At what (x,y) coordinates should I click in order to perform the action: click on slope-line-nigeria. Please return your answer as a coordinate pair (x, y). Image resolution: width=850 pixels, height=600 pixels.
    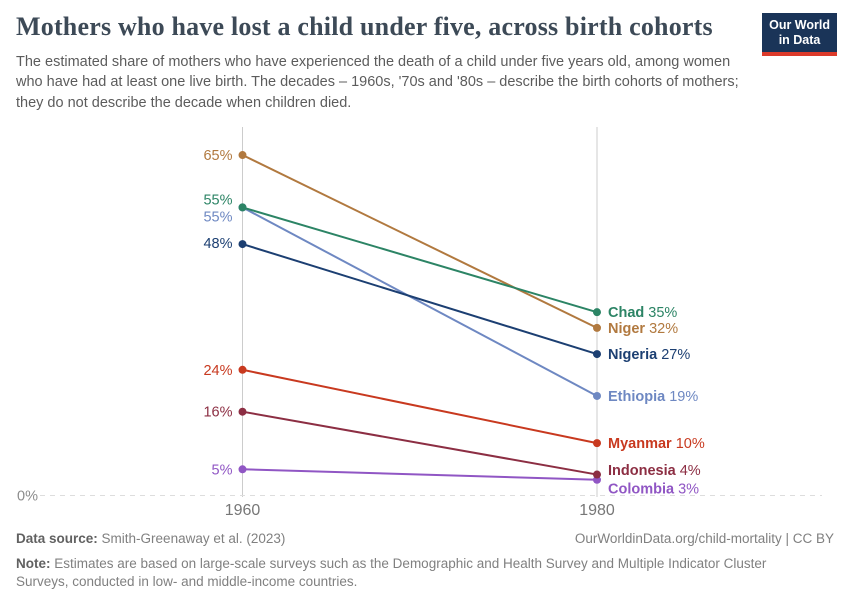
    Looking at the image, I should click on (420, 299).